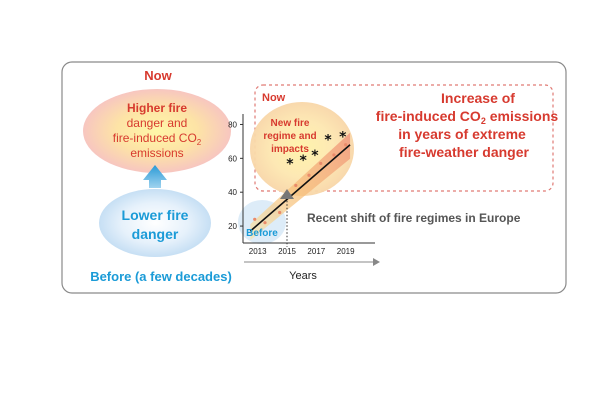 The width and height of the screenshot is (590, 401). I want to click on increase-line2-prefix: fire-induced CO, so click(428, 116).